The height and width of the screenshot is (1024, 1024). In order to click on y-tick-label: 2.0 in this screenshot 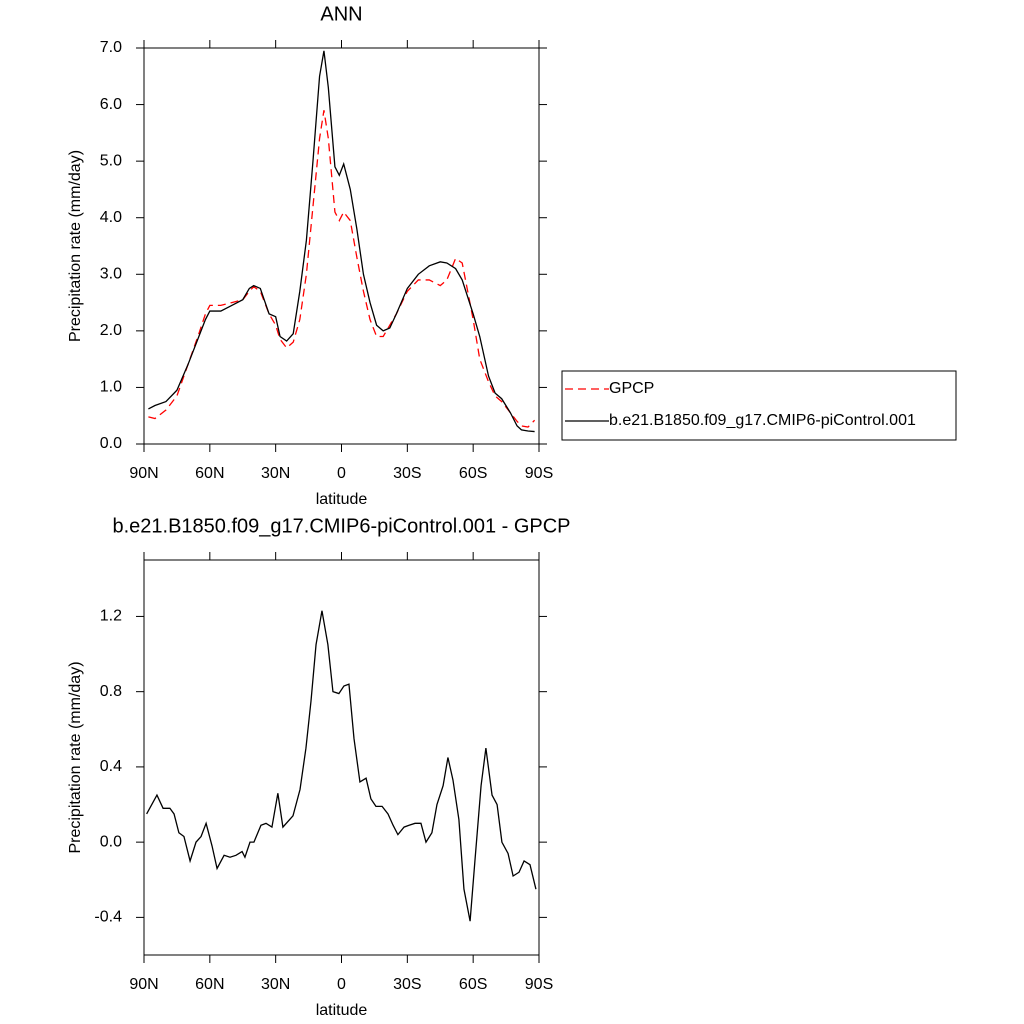, I will do `click(111, 330)`.